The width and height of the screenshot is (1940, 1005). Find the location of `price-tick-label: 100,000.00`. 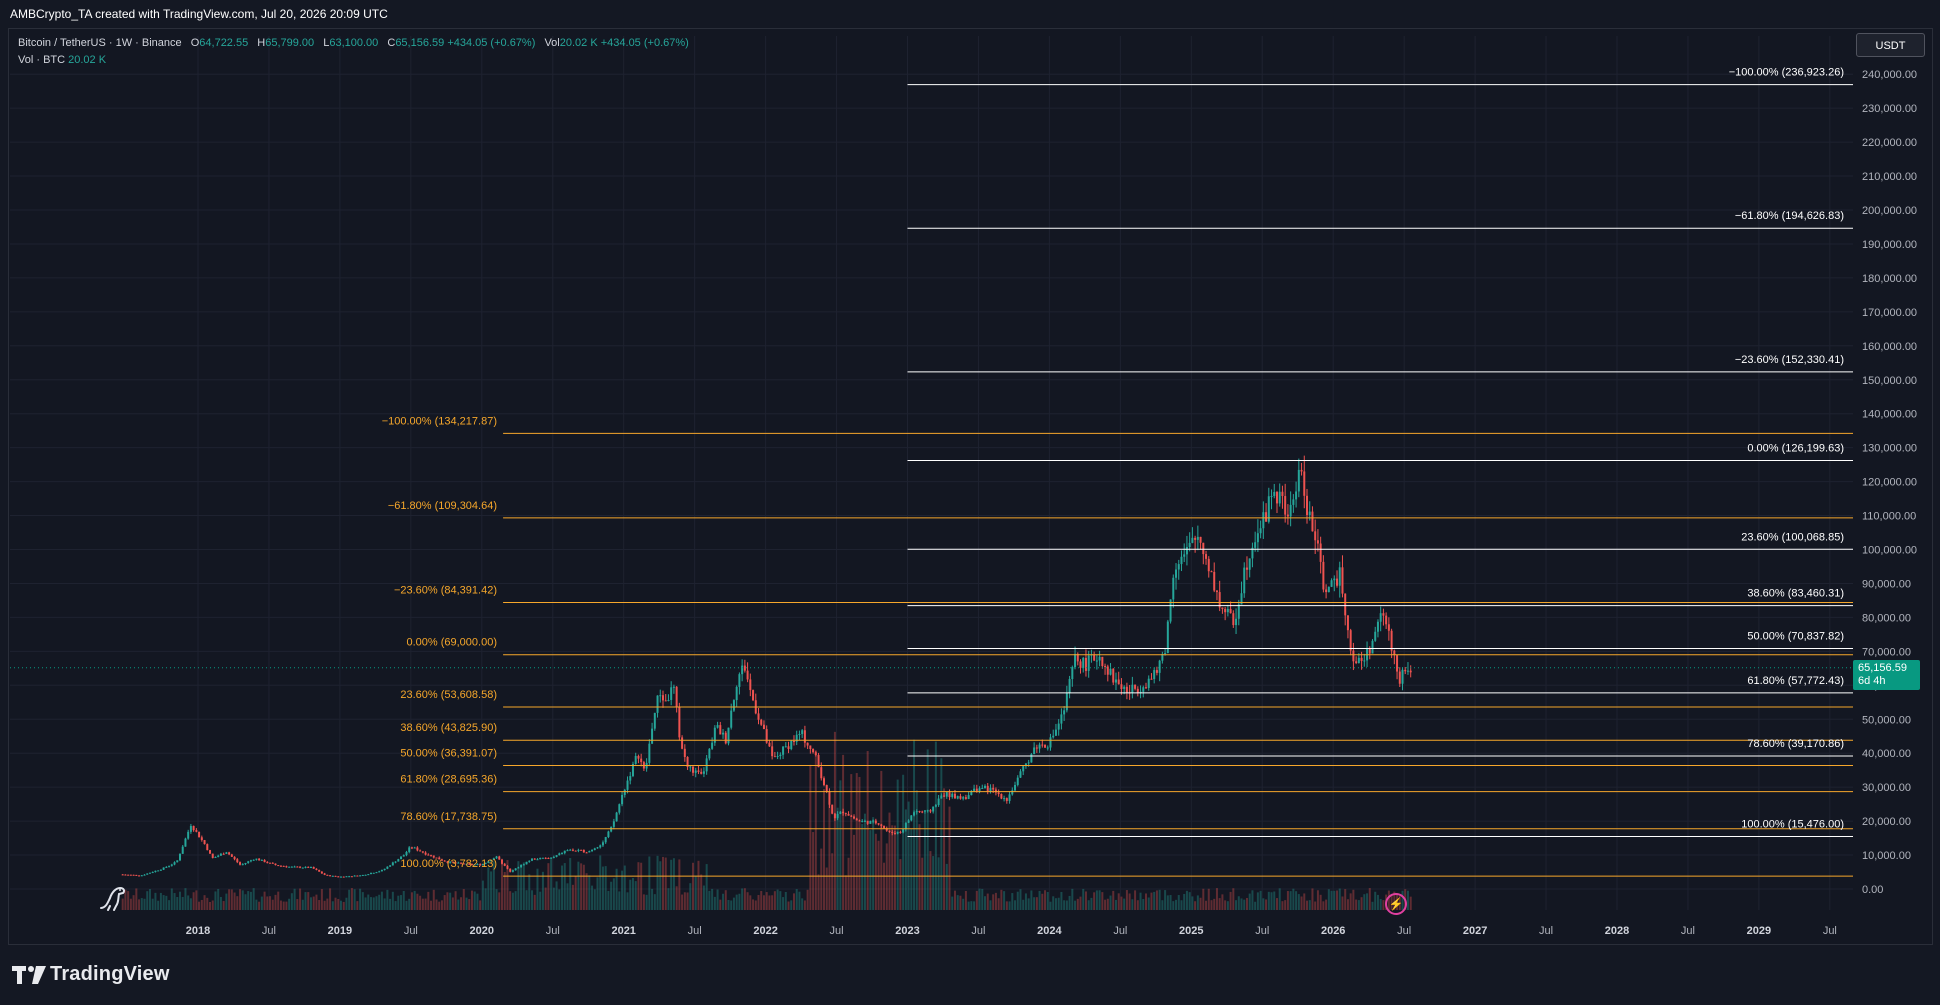

price-tick-label: 100,000.00 is located at coordinates (1889, 551).